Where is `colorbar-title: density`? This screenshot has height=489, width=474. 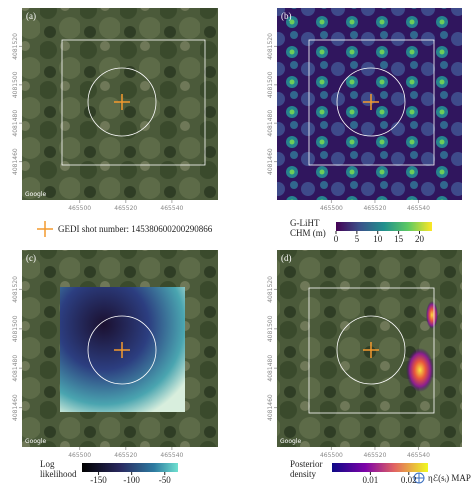 colorbar-title: density is located at coordinates (303, 474).